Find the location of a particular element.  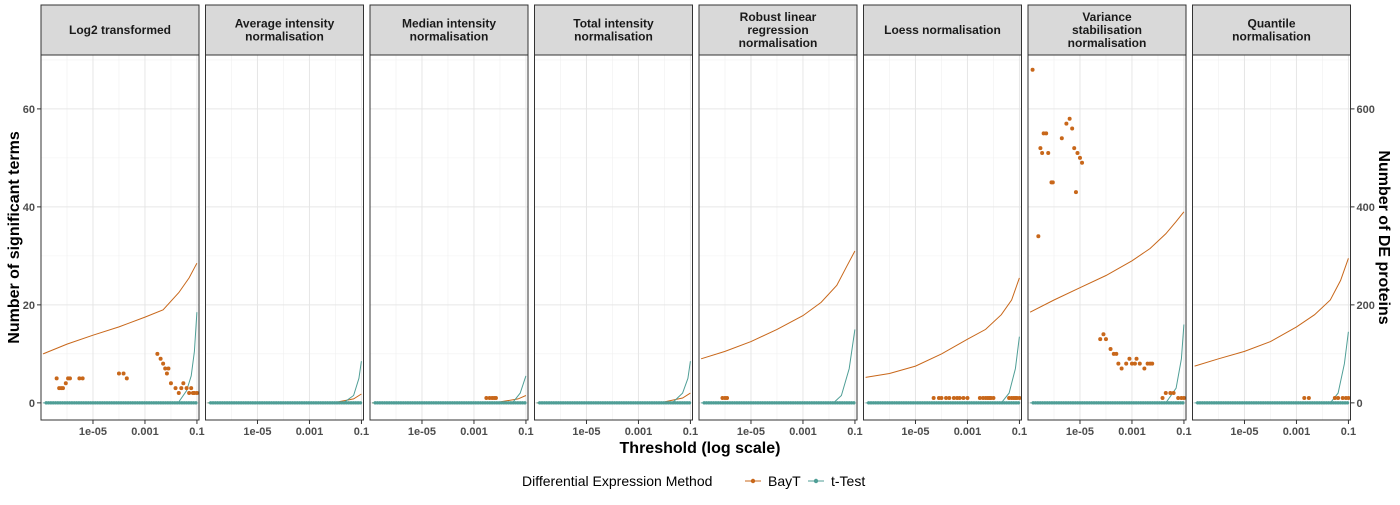

y2-tick-label: 0 is located at coordinates (1360, 404).